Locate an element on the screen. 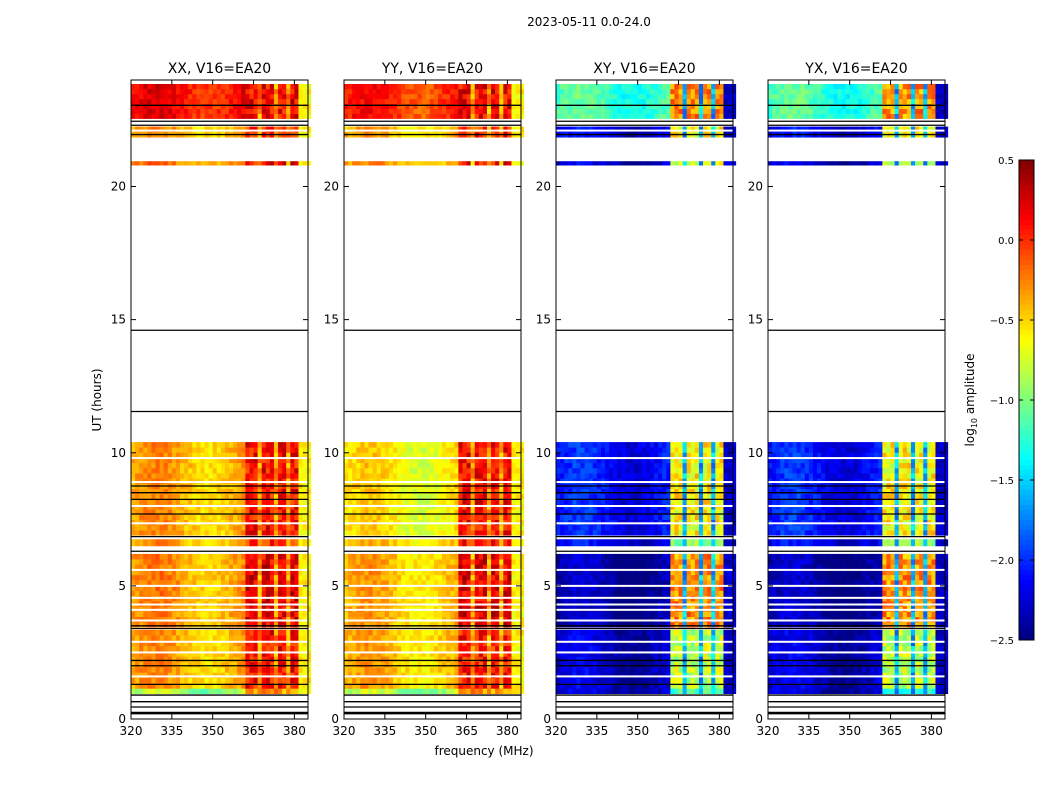 The height and width of the screenshot is (804, 1050). flagged-row-white is located at coordinates (219, 131).